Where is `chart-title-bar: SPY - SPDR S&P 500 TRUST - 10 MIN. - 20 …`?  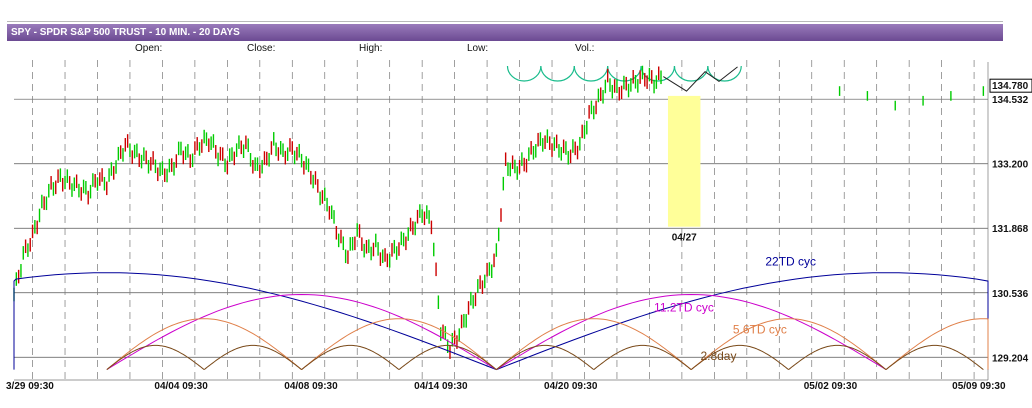
chart-title-bar: SPY - SPDR S&P 500 TRUST - 10 MIN. - 20 … is located at coordinates (505, 32).